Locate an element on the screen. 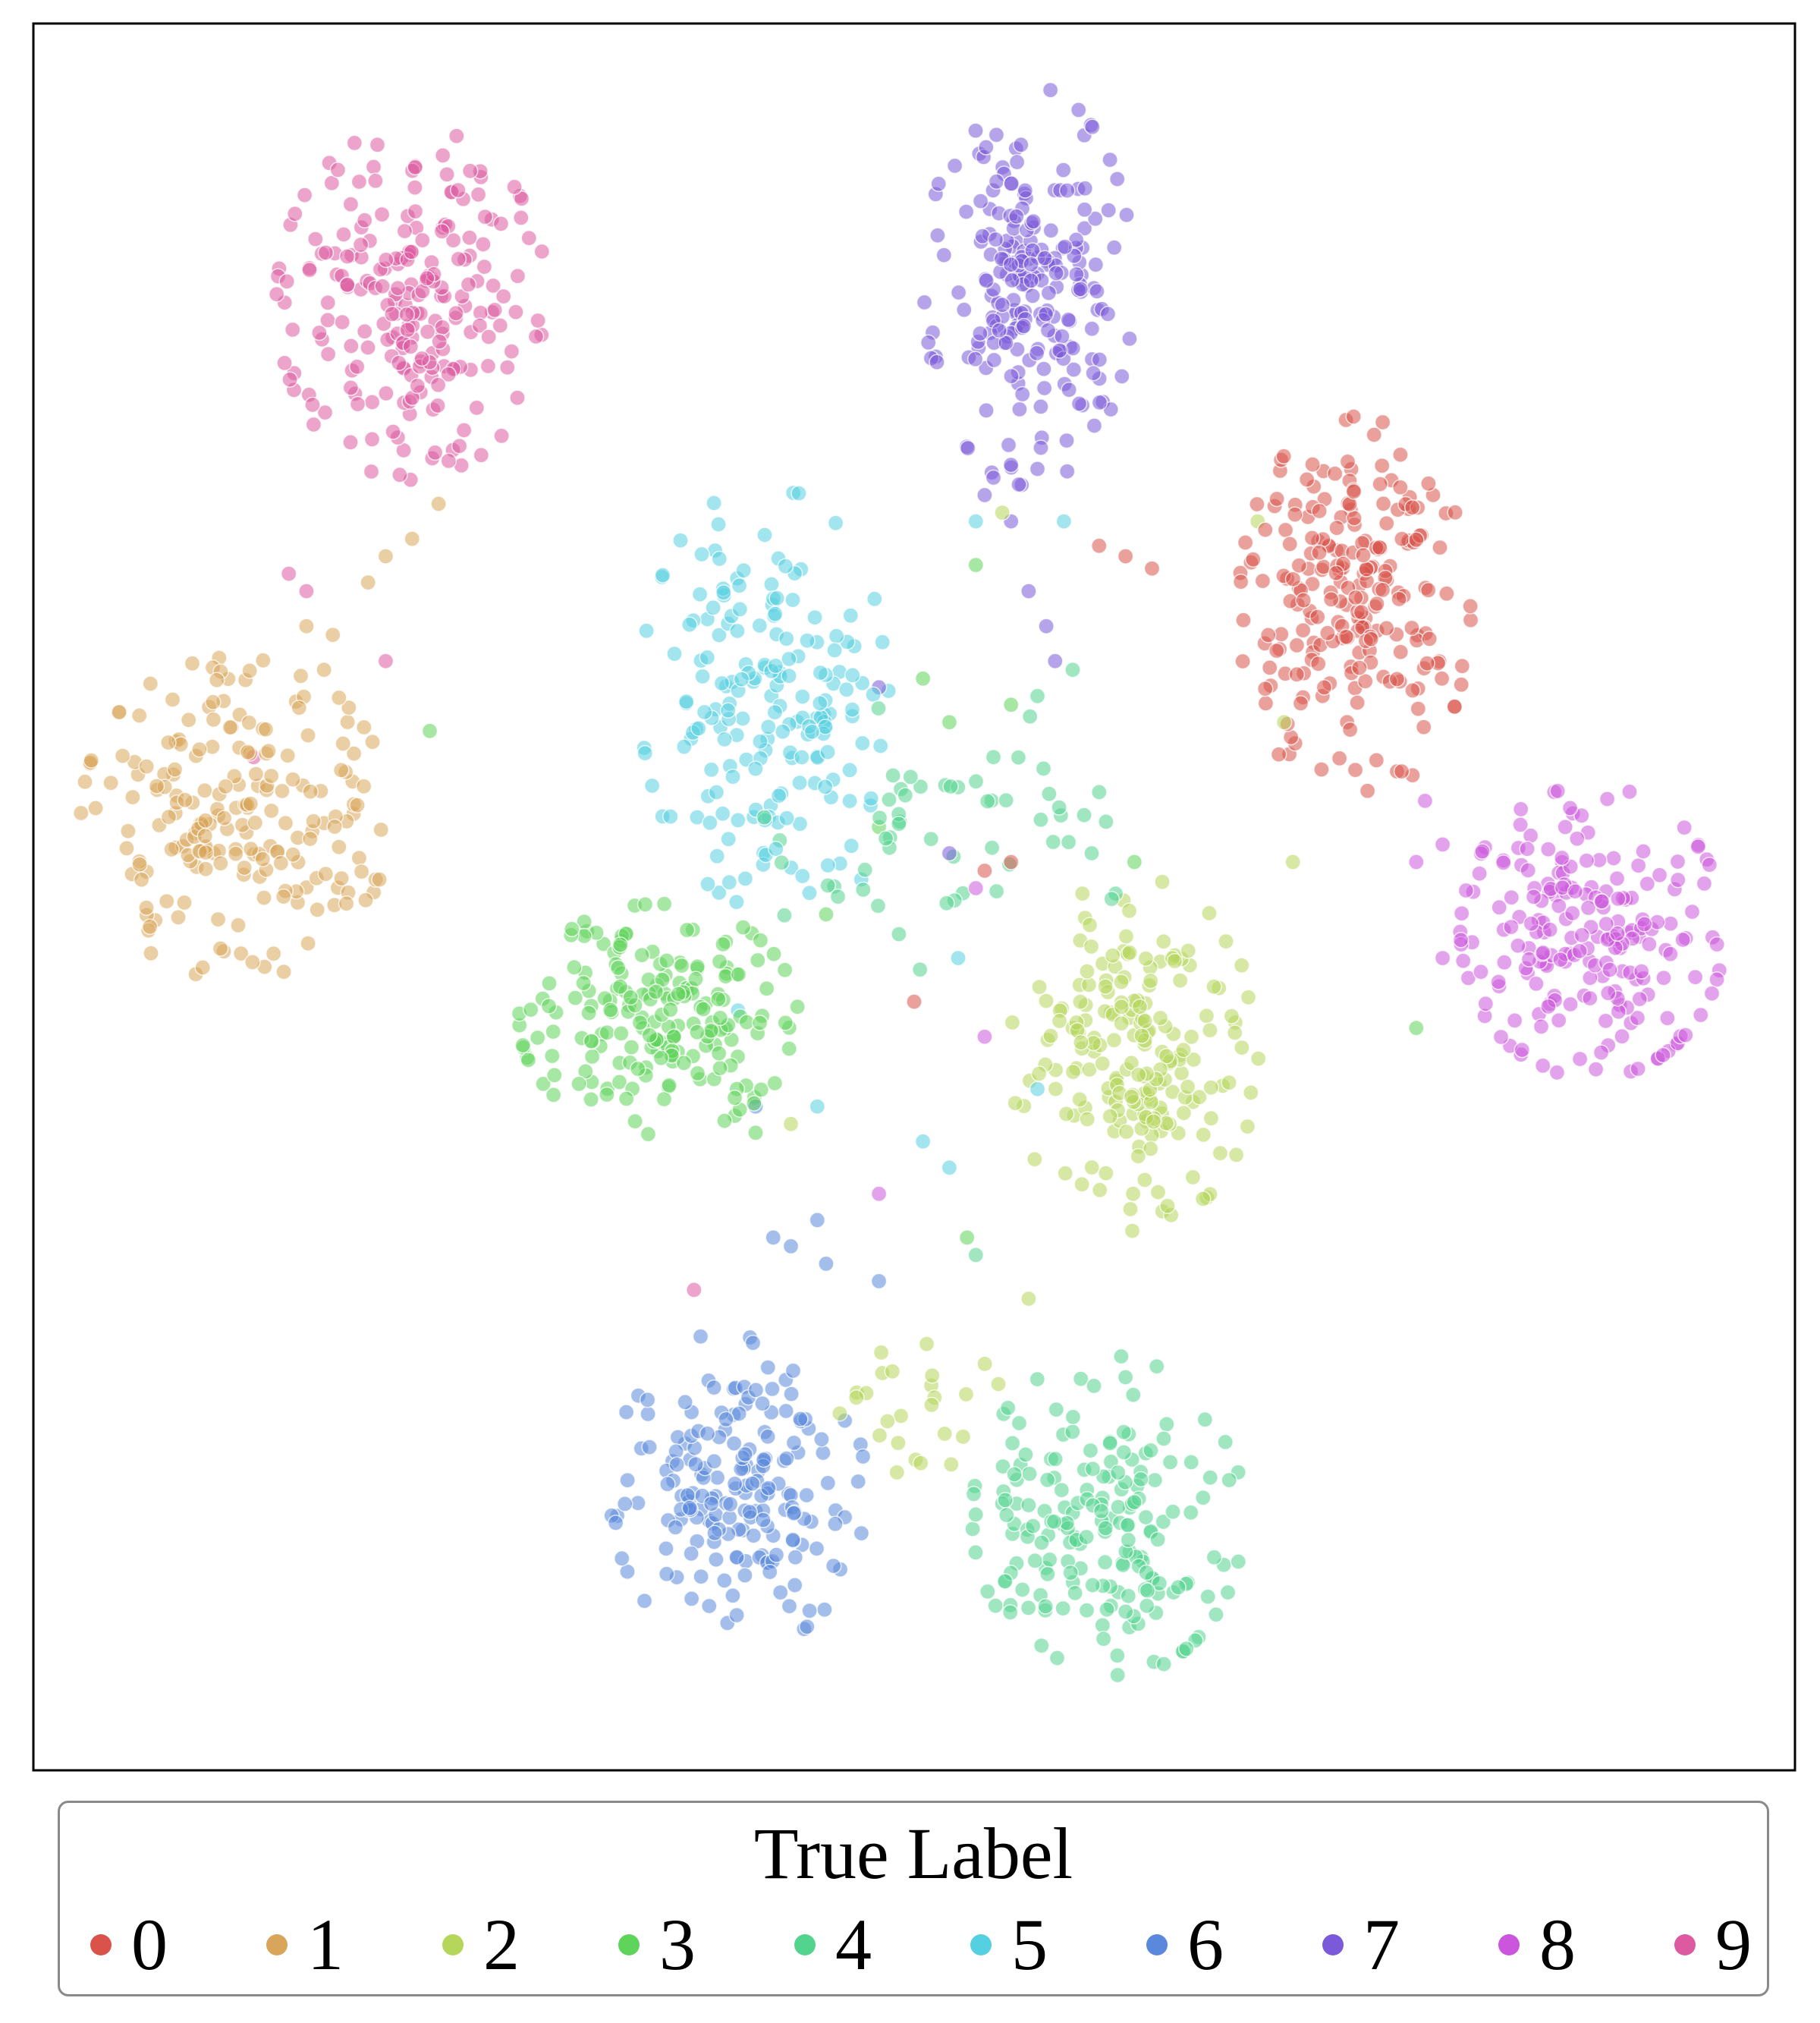 The height and width of the screenshot is (2023, 1820). legend-entry-0: 0 is located at coordinates (129, 1945).